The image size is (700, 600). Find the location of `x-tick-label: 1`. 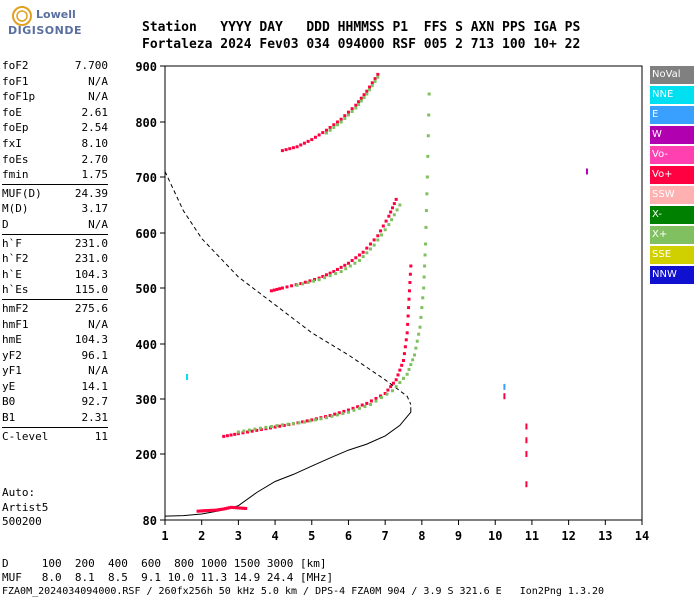

x-tick-label: 1 is located at coordinates (164, 536).